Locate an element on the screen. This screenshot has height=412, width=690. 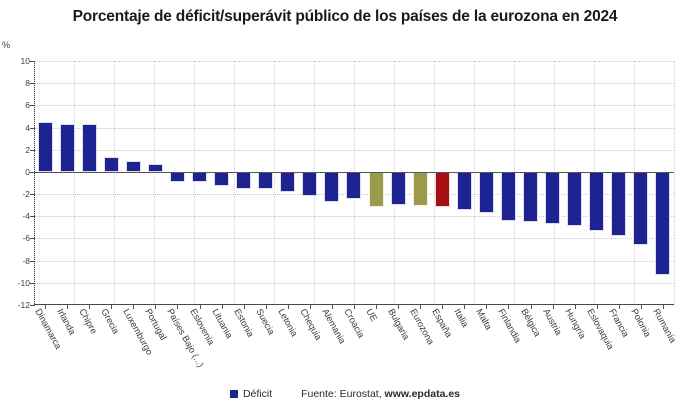
x-axis-label: Chipre is located at coordinates (88, 321).